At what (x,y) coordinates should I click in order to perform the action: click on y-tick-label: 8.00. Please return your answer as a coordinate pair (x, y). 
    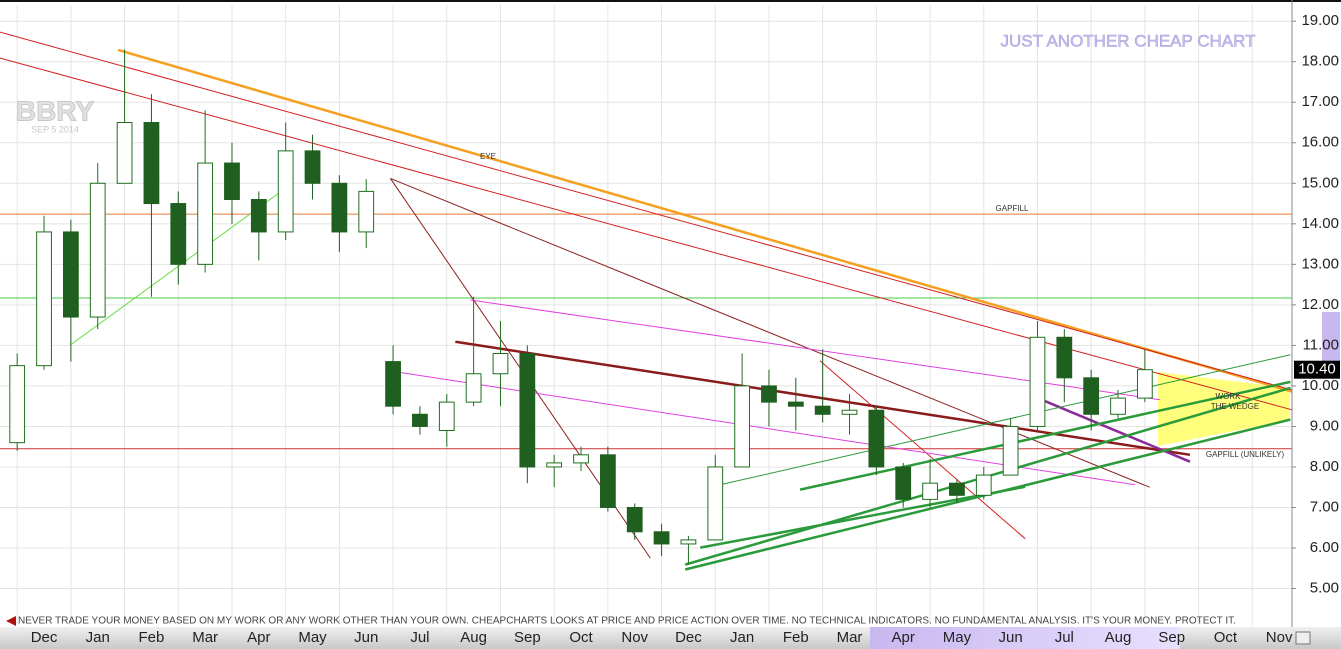
    Looking at the image, I should click on (1324, 466).